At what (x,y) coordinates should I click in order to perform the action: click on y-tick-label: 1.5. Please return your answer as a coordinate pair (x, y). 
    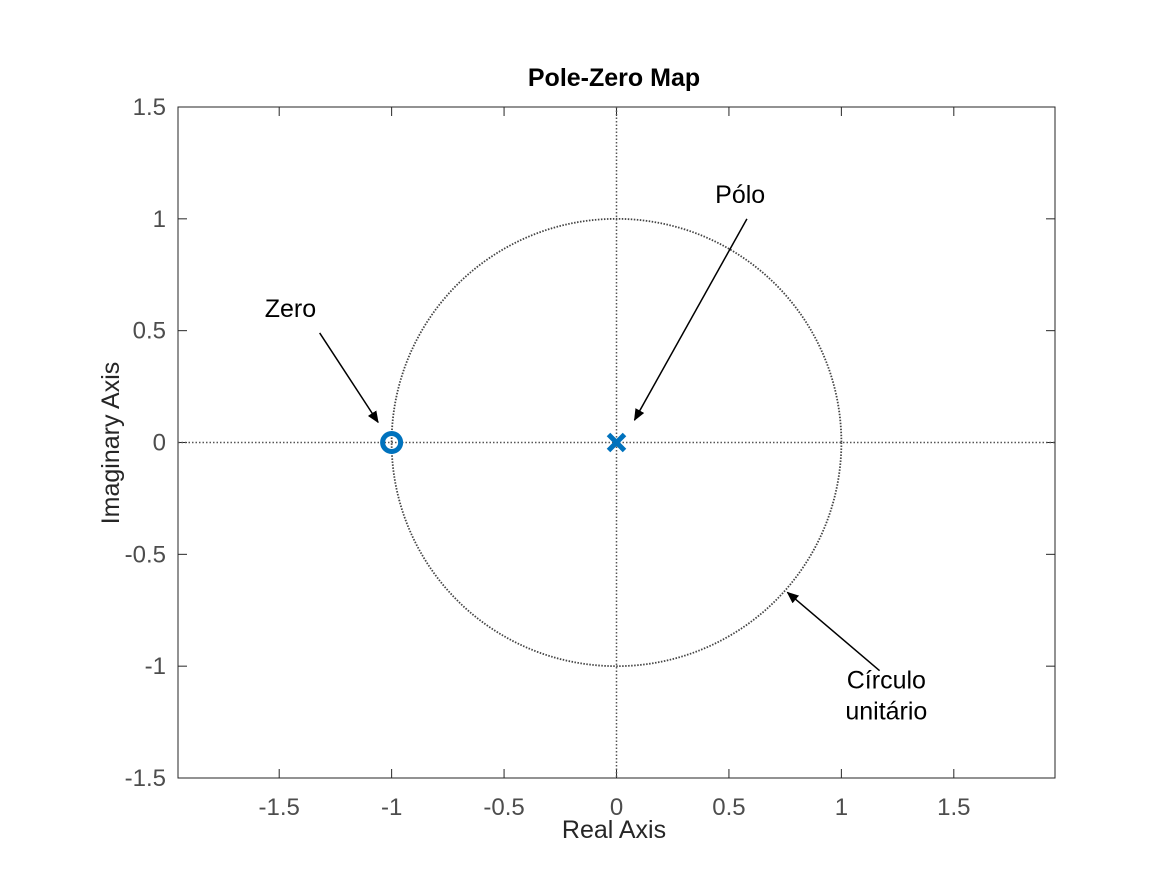
    Looking at the image, I should click on (149, 107).